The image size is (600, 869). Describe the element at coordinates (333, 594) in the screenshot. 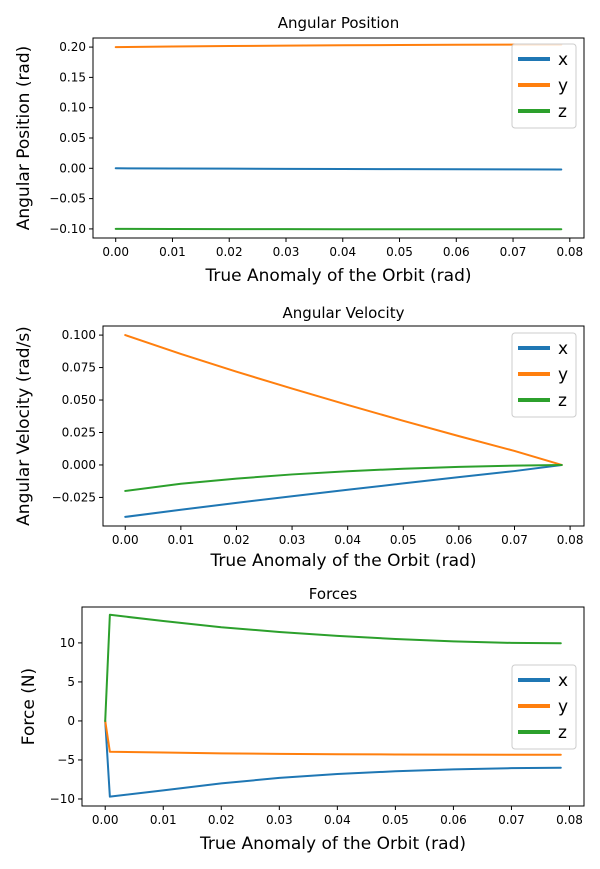

I see `chart-title: Forces` at that location.